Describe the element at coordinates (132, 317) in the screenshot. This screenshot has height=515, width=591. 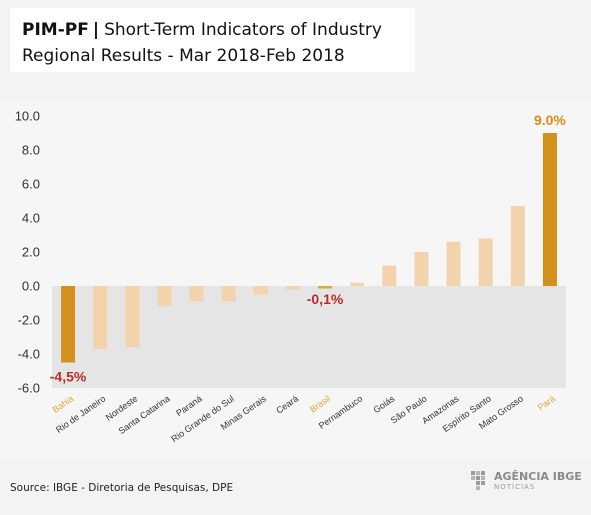
I see `bar-nordeste` at that location.